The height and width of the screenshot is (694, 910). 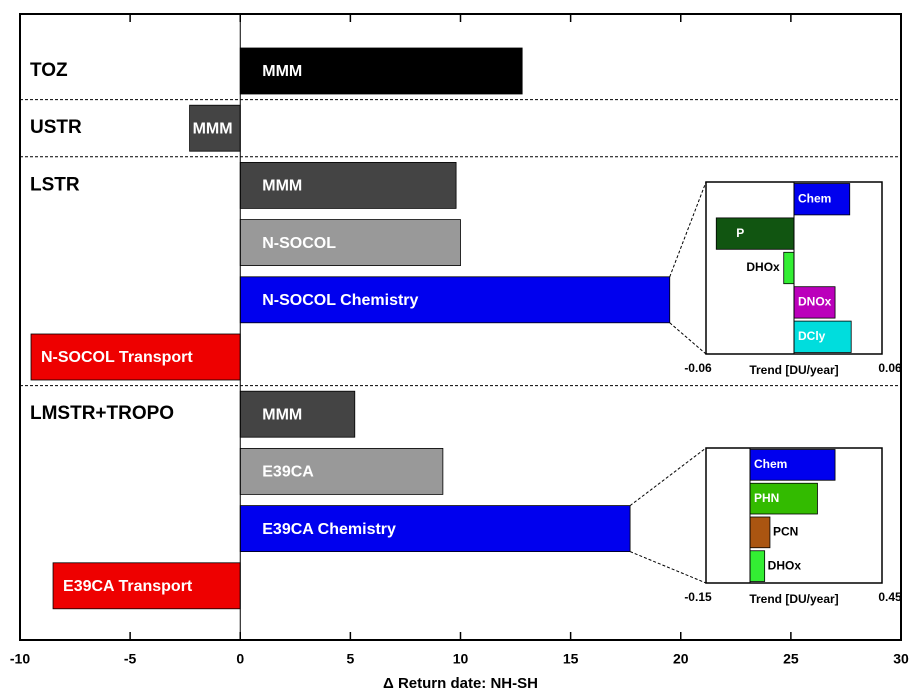 What do you see at coordinates (56, 127) in the screenshot?
I see `group-label: USTR` at bounding box center [56, 127].